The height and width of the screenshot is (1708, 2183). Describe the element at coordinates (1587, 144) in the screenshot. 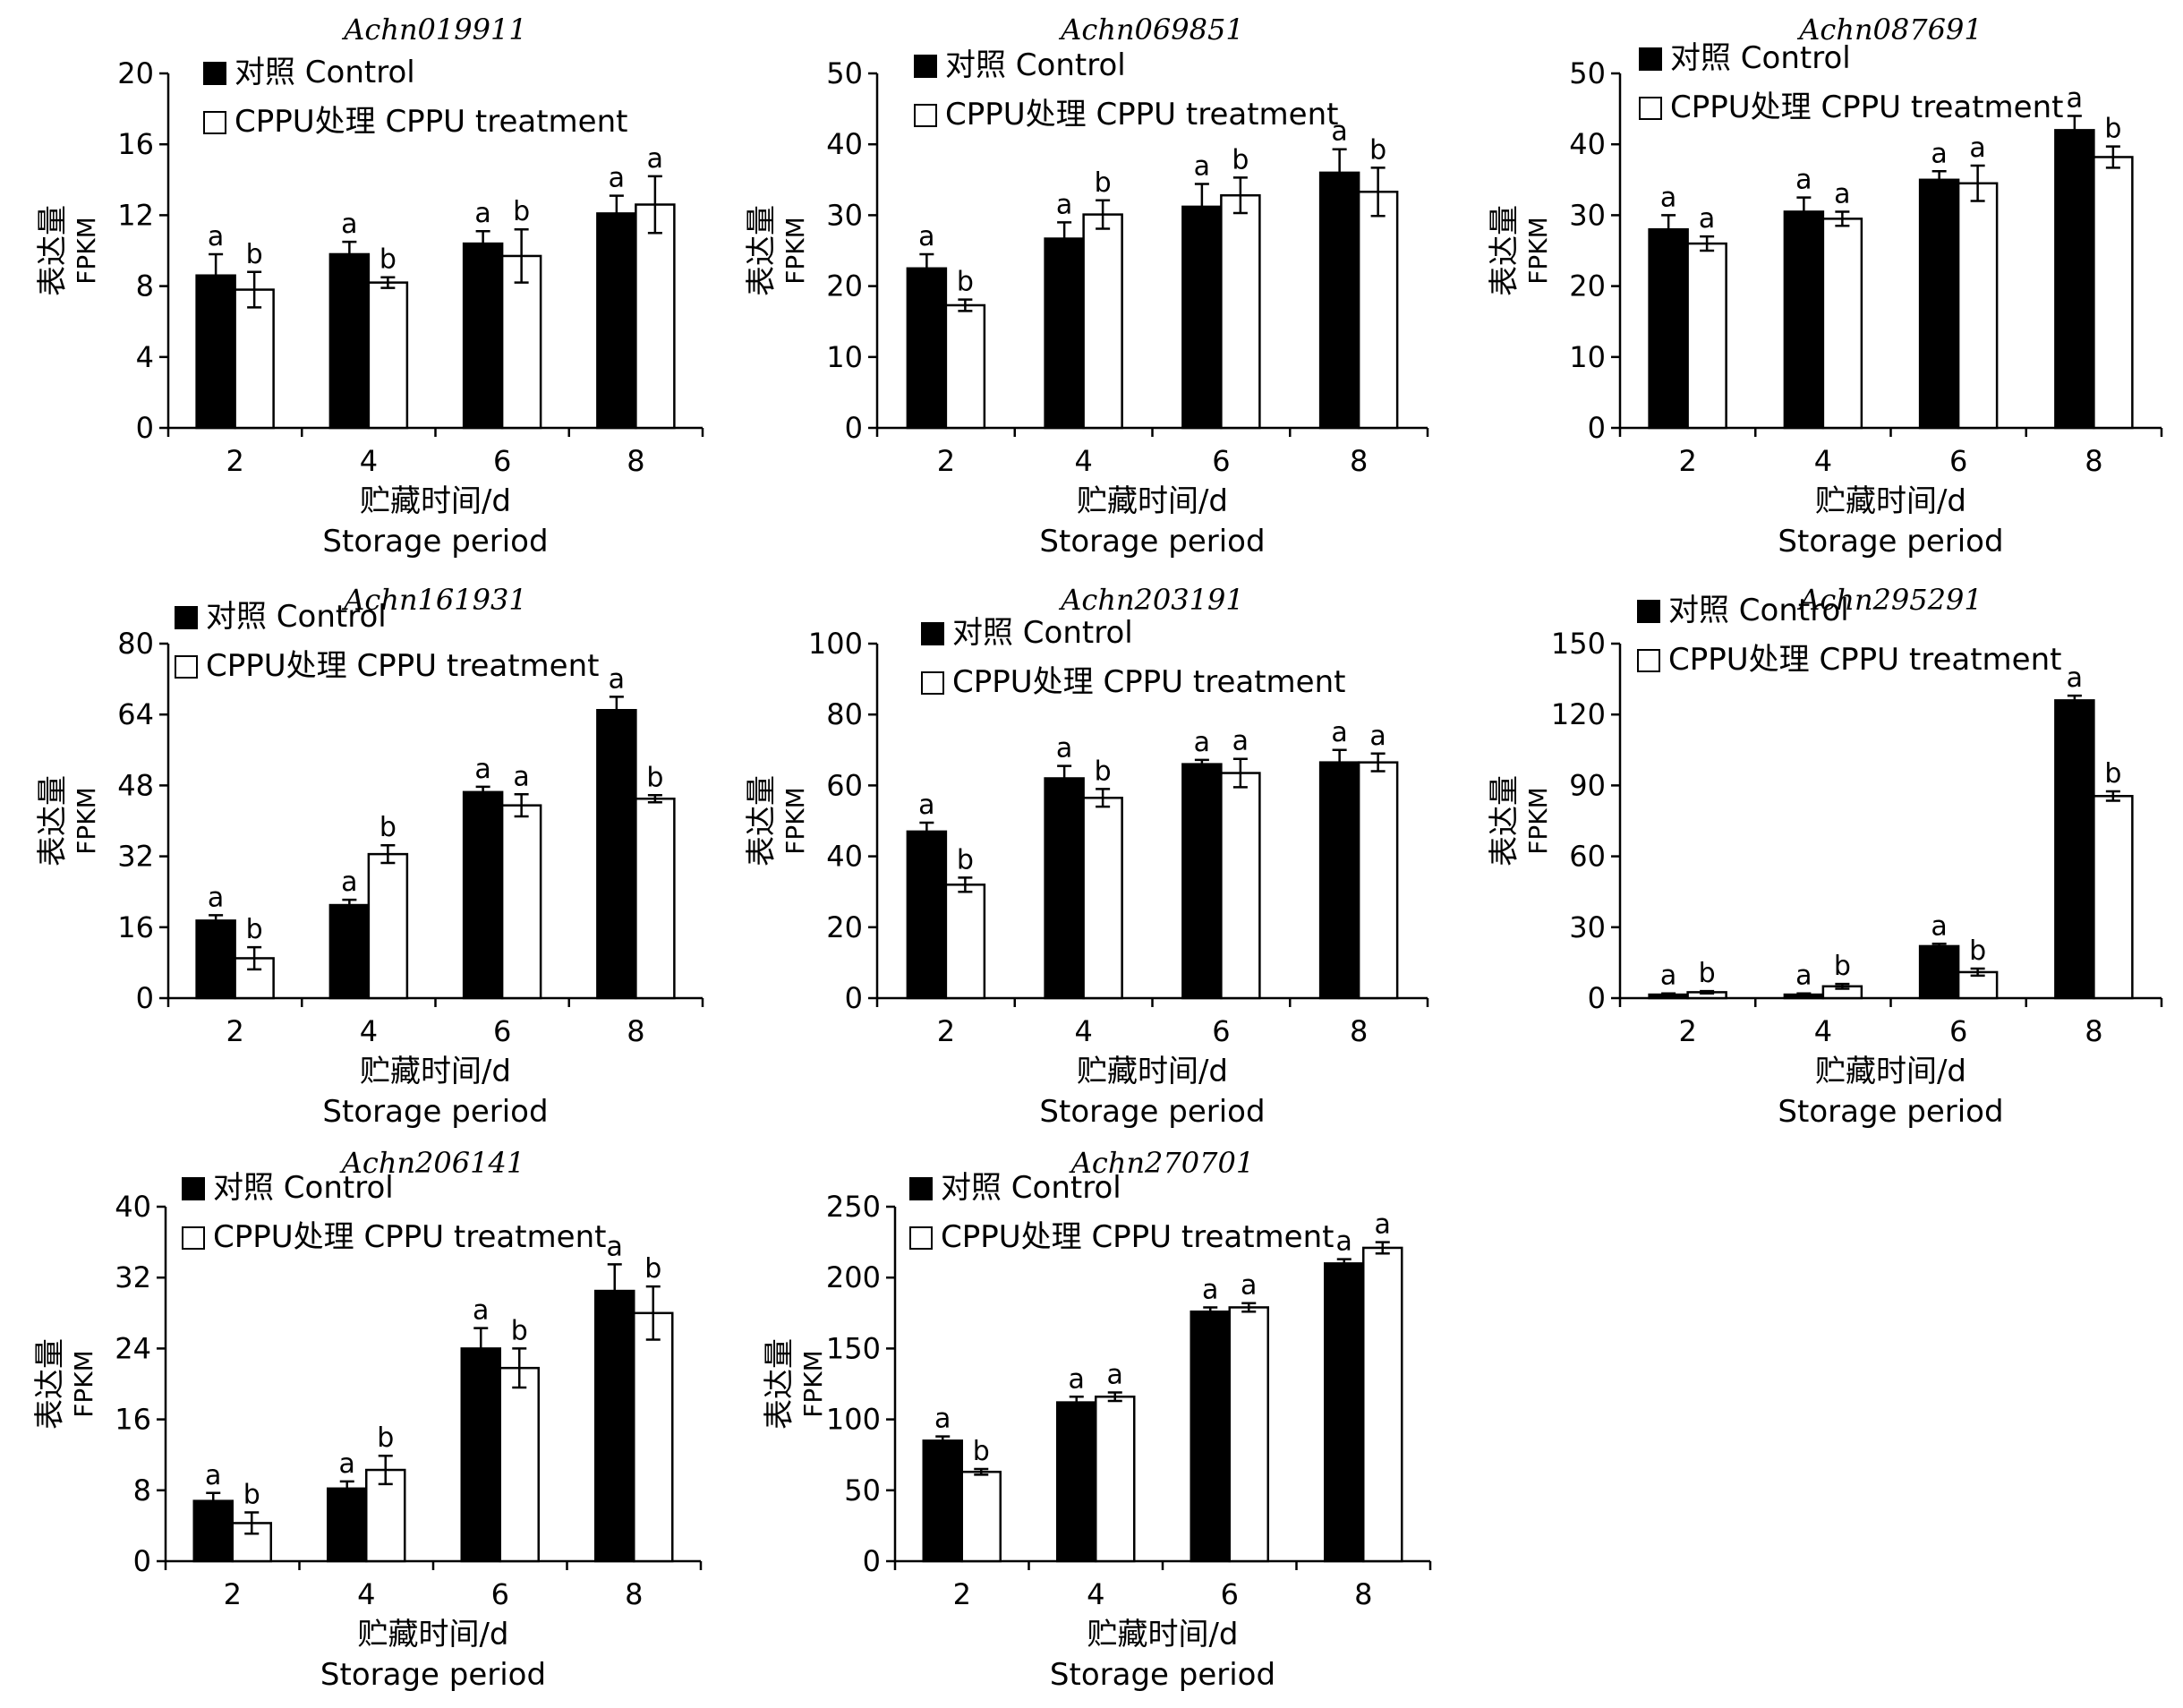

I see `y-tick-label: 40` at that location.